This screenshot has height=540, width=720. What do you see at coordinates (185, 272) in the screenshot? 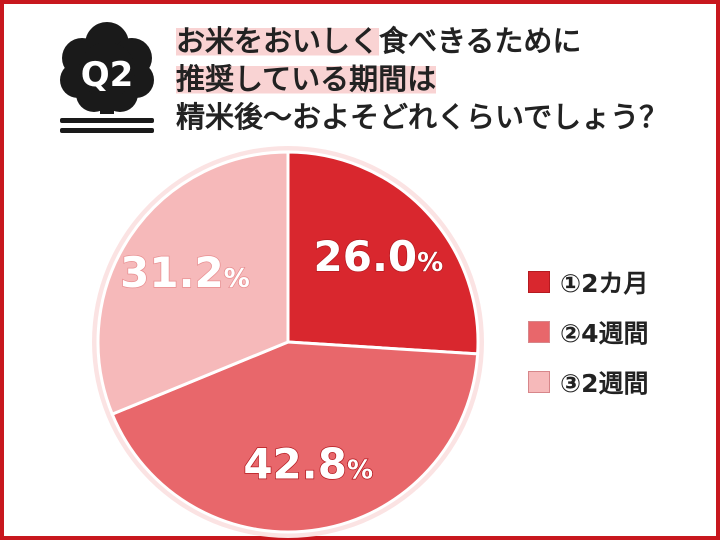
I see `slice-value-label: 31.2%` at bounding box center [185, 272].